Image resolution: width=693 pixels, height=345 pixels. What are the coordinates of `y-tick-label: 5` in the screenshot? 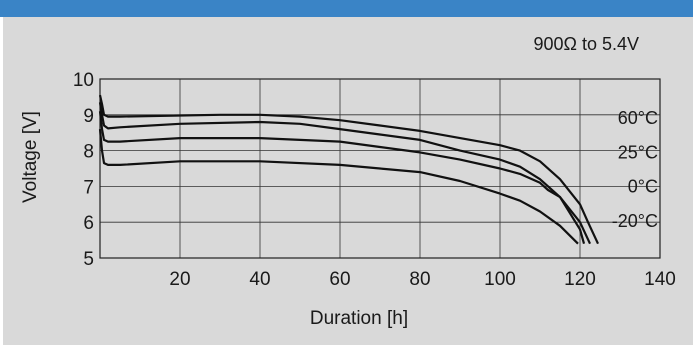 It's located at (88, 259).